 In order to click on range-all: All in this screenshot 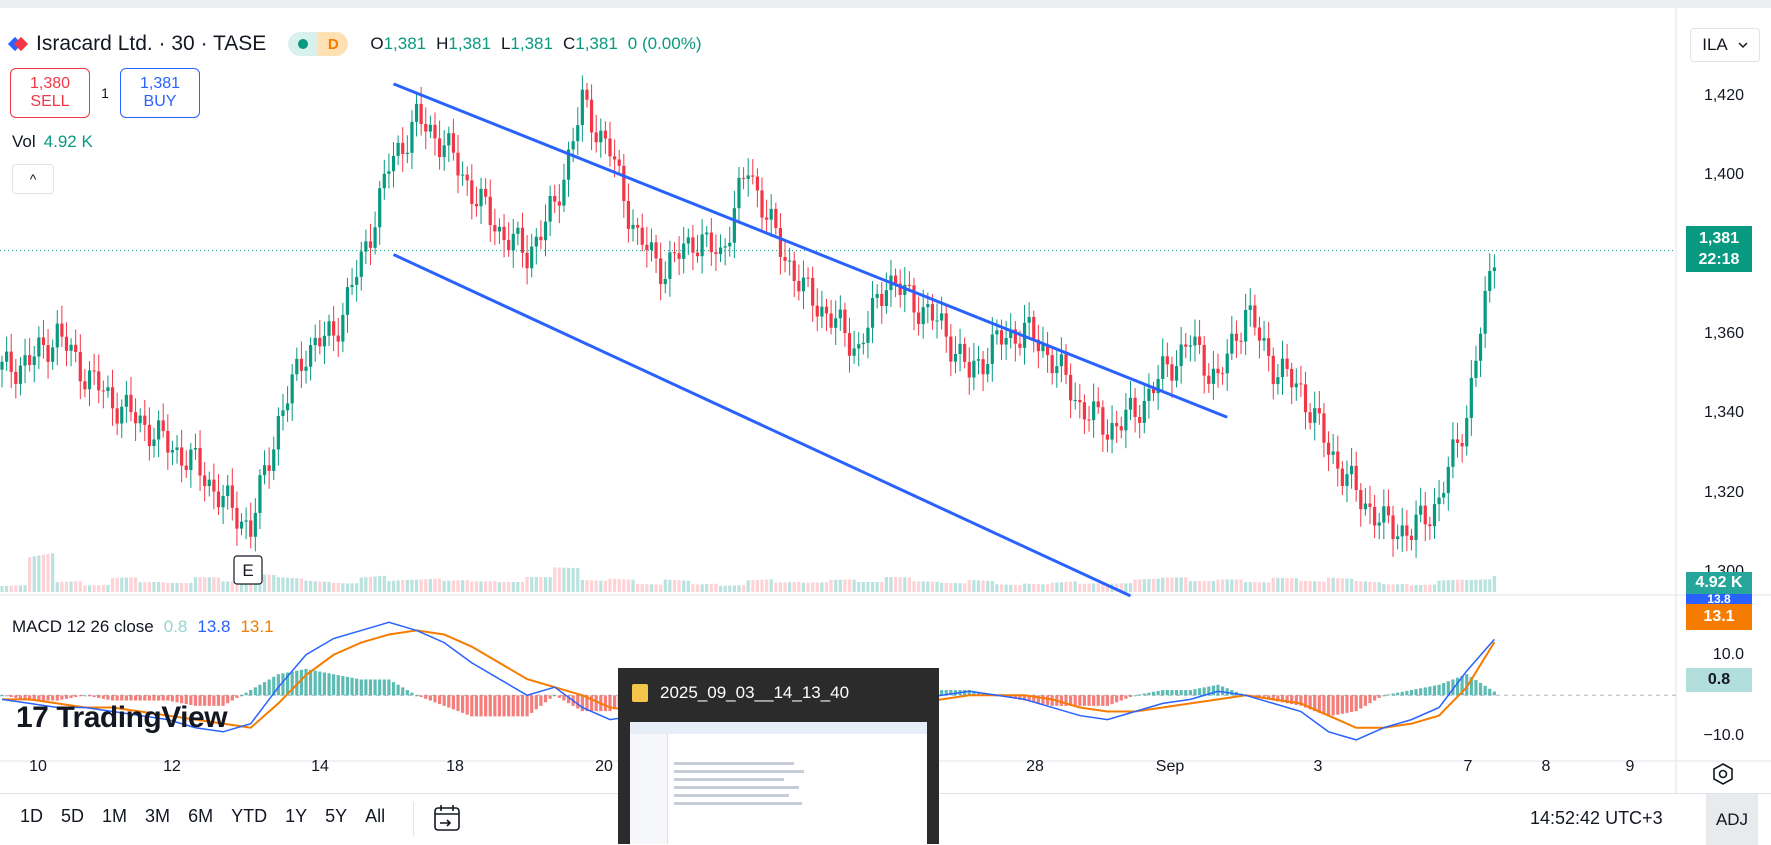, I will do `click(375, 816)`.